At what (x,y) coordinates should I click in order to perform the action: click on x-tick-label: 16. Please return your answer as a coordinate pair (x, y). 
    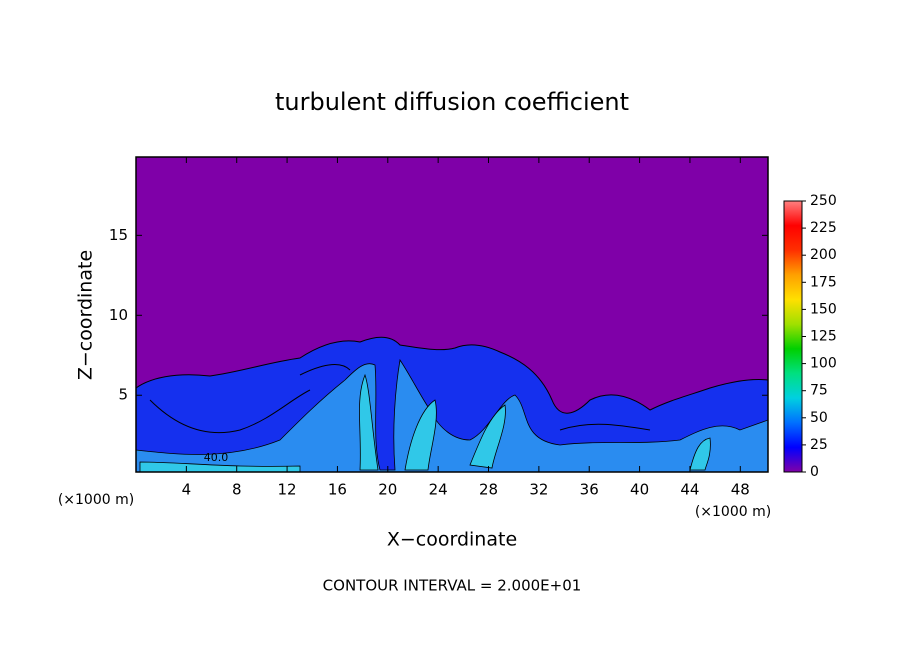
    Looking at the image, I should click on (337, 490).